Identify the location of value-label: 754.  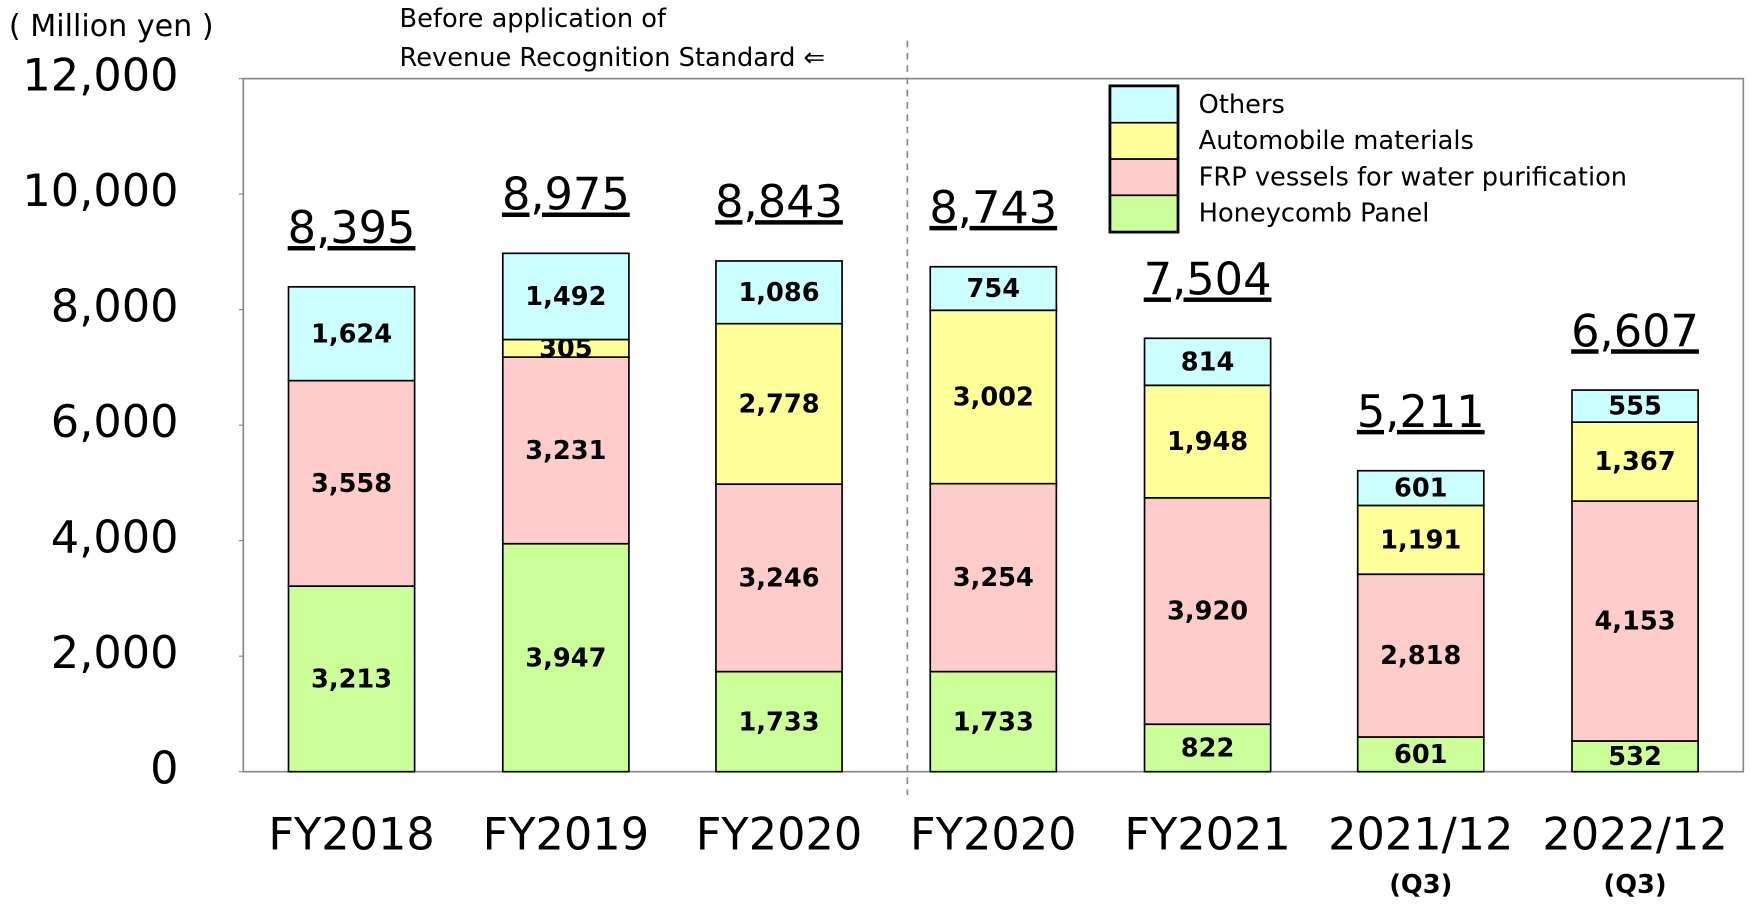
(994, 289).